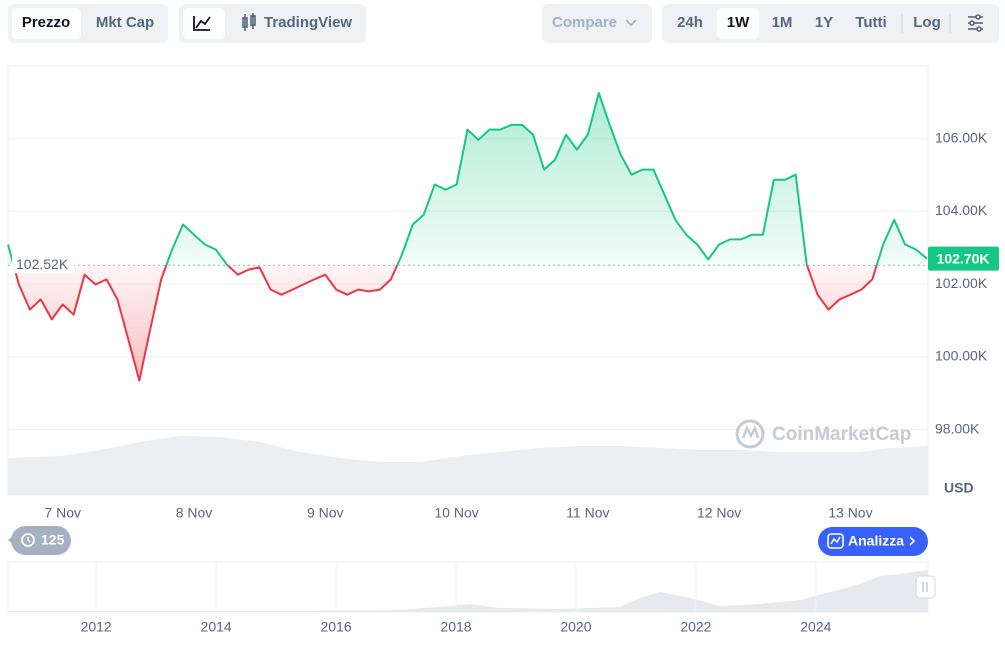 The width and height of the screenshot is (1005, 652). I want to click on current-price-label: 102.70K, so click(963, 258).